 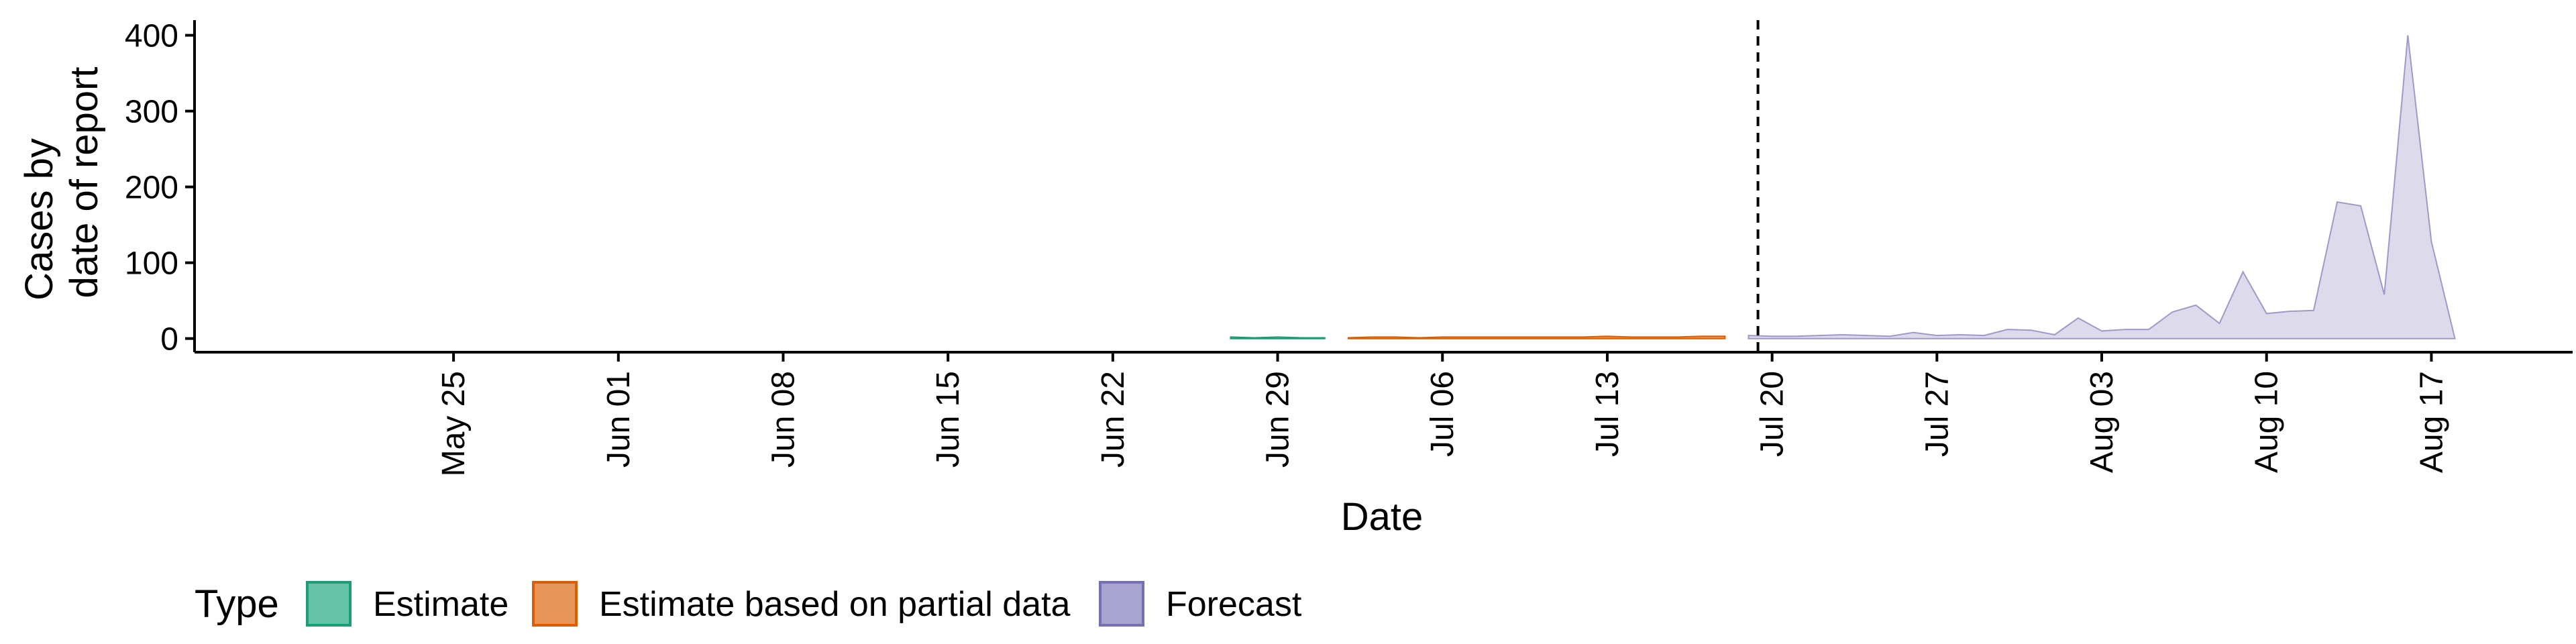 What do you see at coordinates (1442, 414) in the screenshot?
I see `x-tick-label: Jul 06` at bounding box center [1442, 414].